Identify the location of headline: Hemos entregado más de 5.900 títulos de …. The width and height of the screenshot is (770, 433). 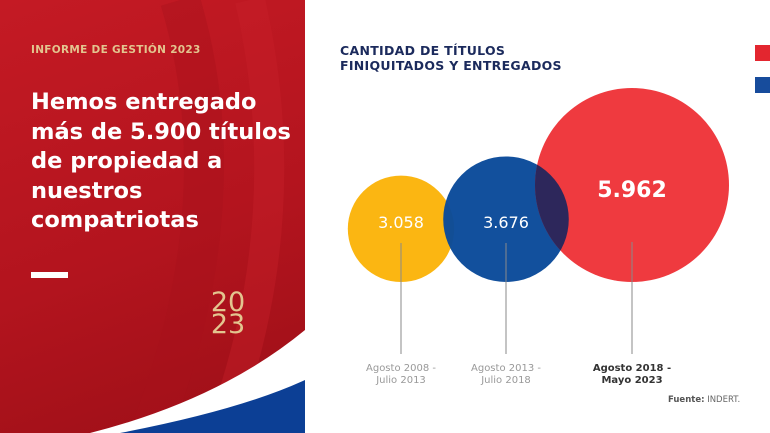
(161, 161).